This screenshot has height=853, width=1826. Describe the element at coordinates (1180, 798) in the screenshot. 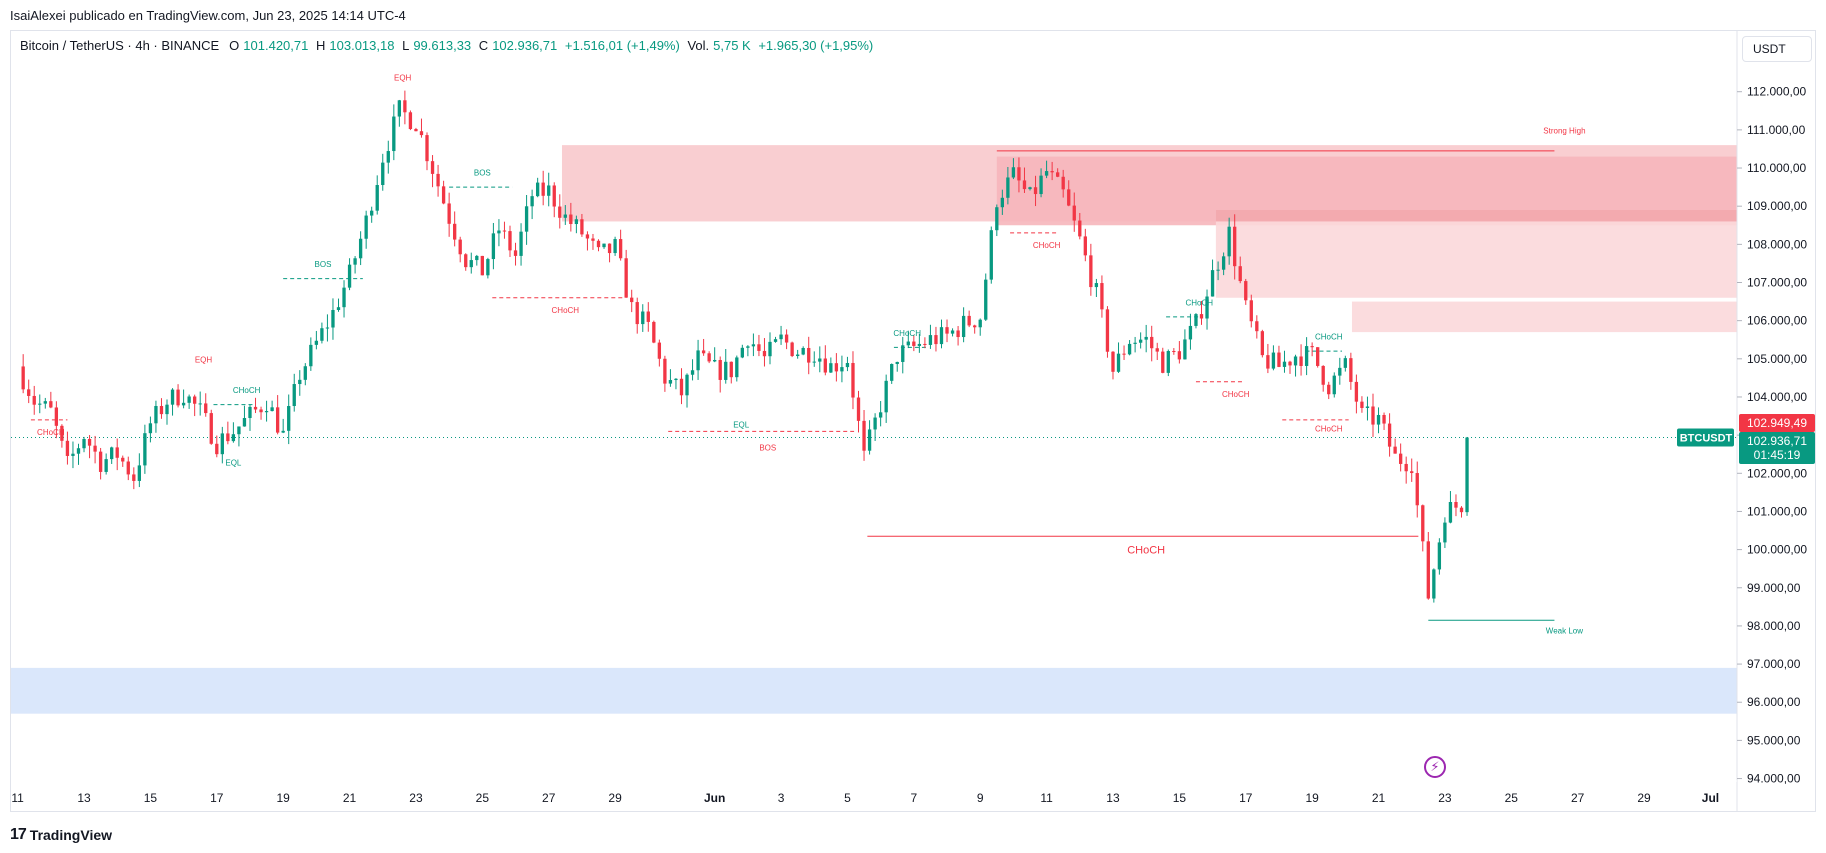

I see `x-tick-label: 15` at that location.